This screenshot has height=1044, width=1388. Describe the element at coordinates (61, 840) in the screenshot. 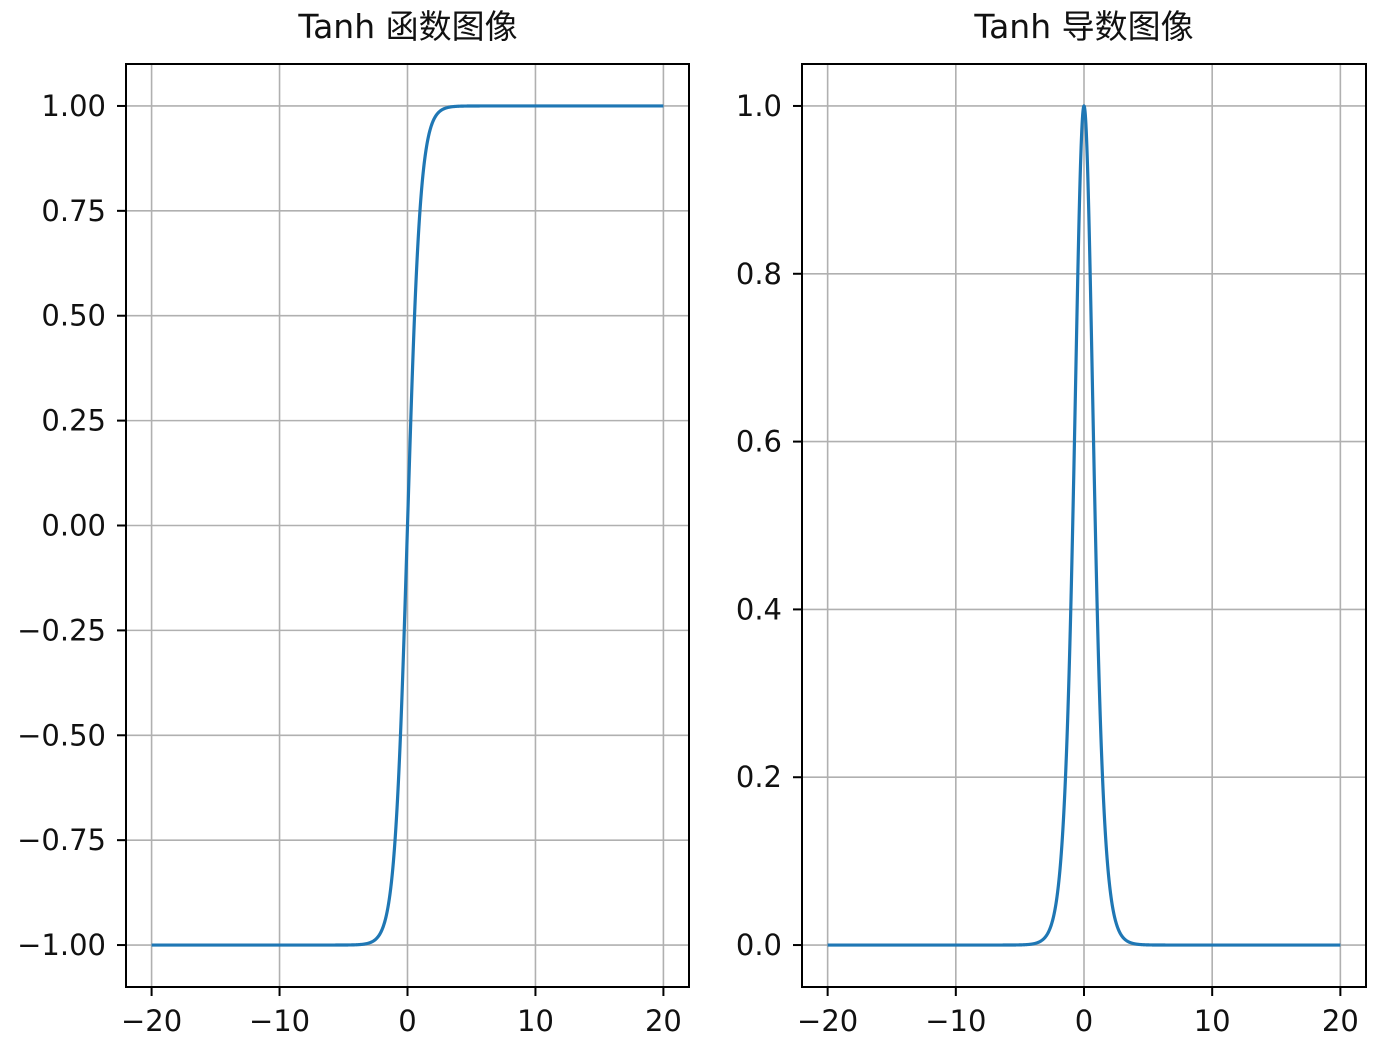

I see `y-tick-label: −0.75` at that location.